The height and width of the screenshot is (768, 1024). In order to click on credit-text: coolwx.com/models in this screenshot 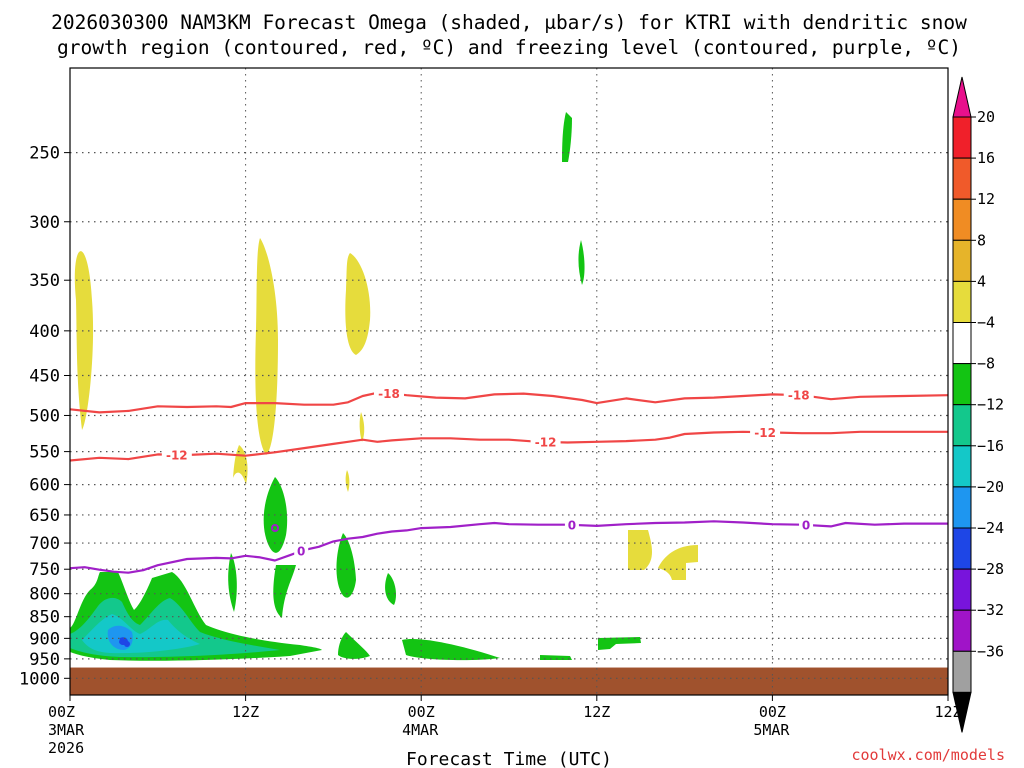, I will do `click(928, 755)`.